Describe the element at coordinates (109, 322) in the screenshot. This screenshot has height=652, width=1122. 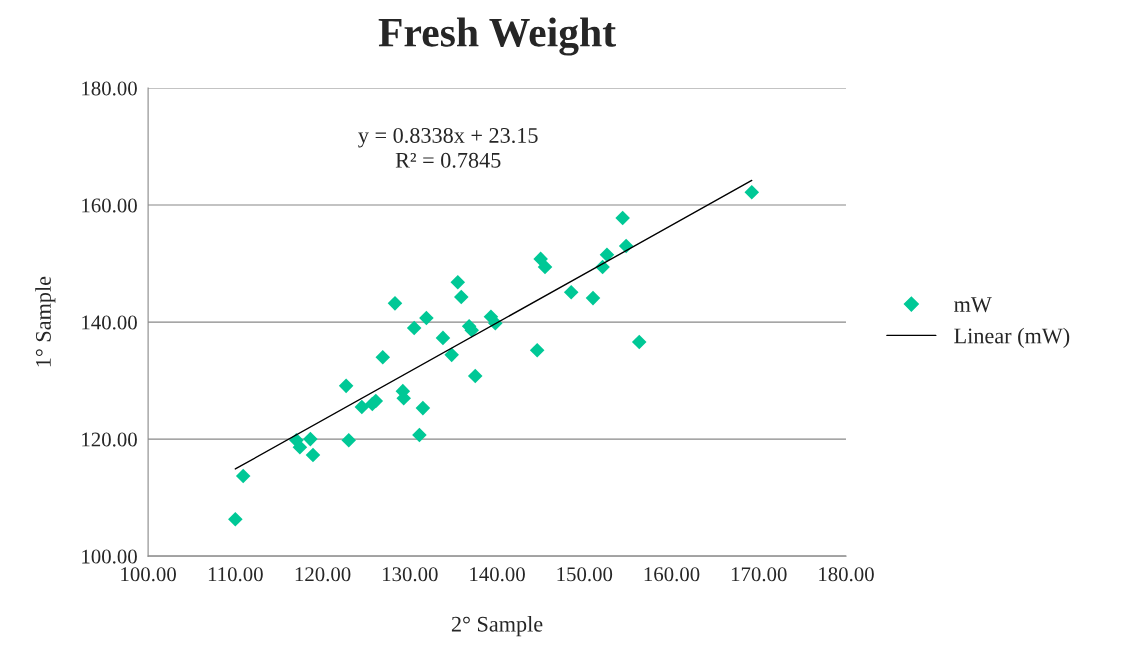
I see `y-tick-label: 140.00` at that location.